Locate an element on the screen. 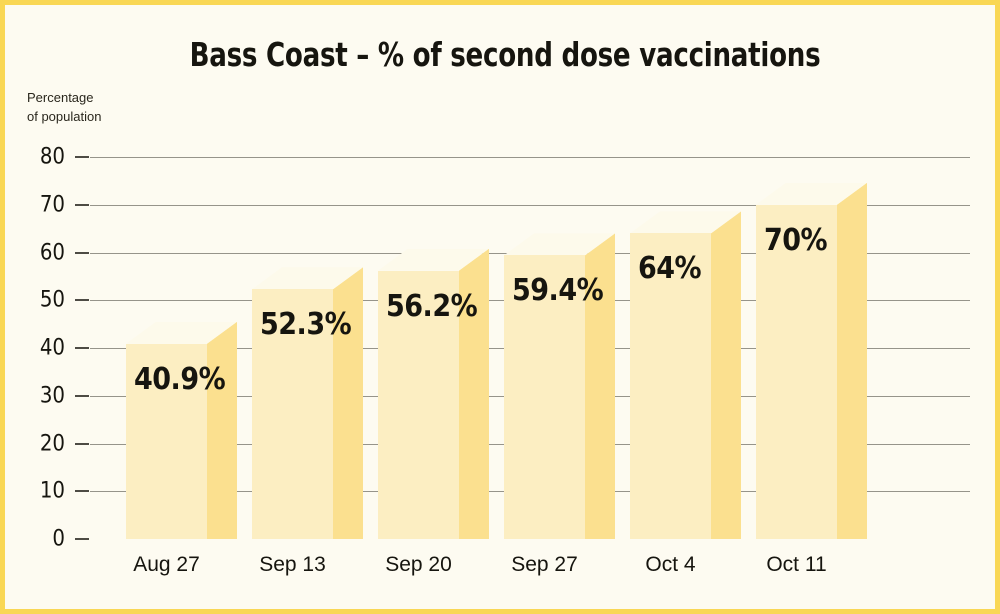  bar-value-label: 70% is located at coordinates (796, 240).